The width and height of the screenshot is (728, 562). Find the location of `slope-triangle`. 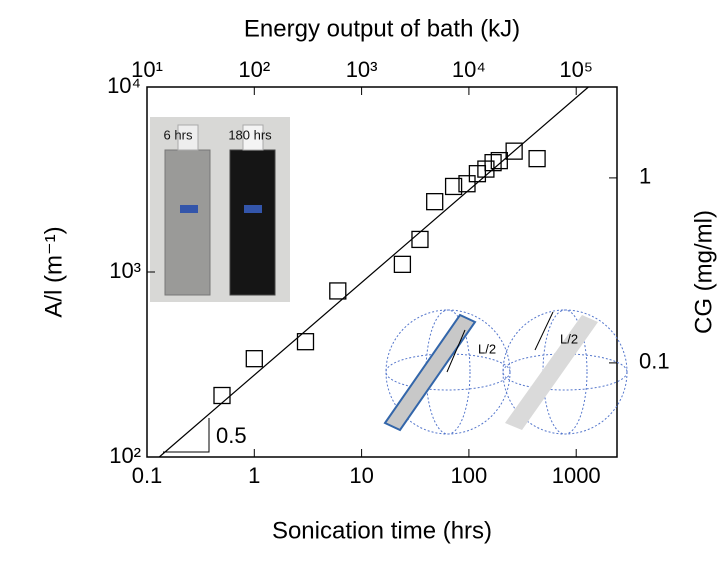

slope-triangle is located at coordinates (186, 435).